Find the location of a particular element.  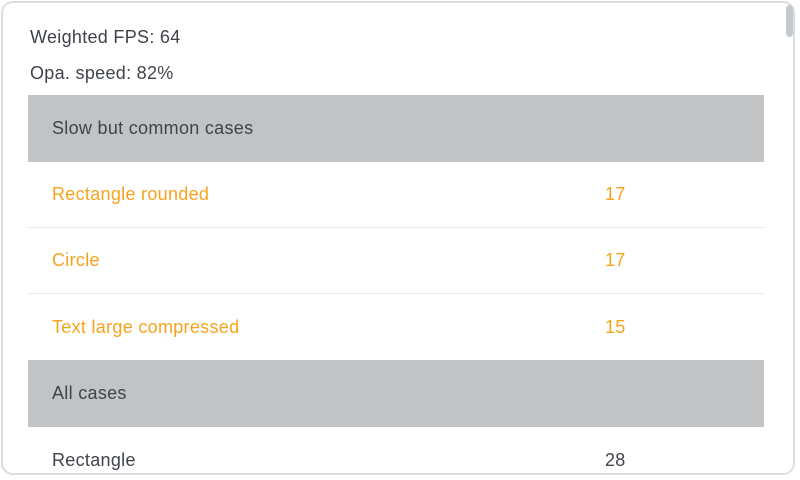

result-row-label: Rectangle is located at coordinates (94, 459).